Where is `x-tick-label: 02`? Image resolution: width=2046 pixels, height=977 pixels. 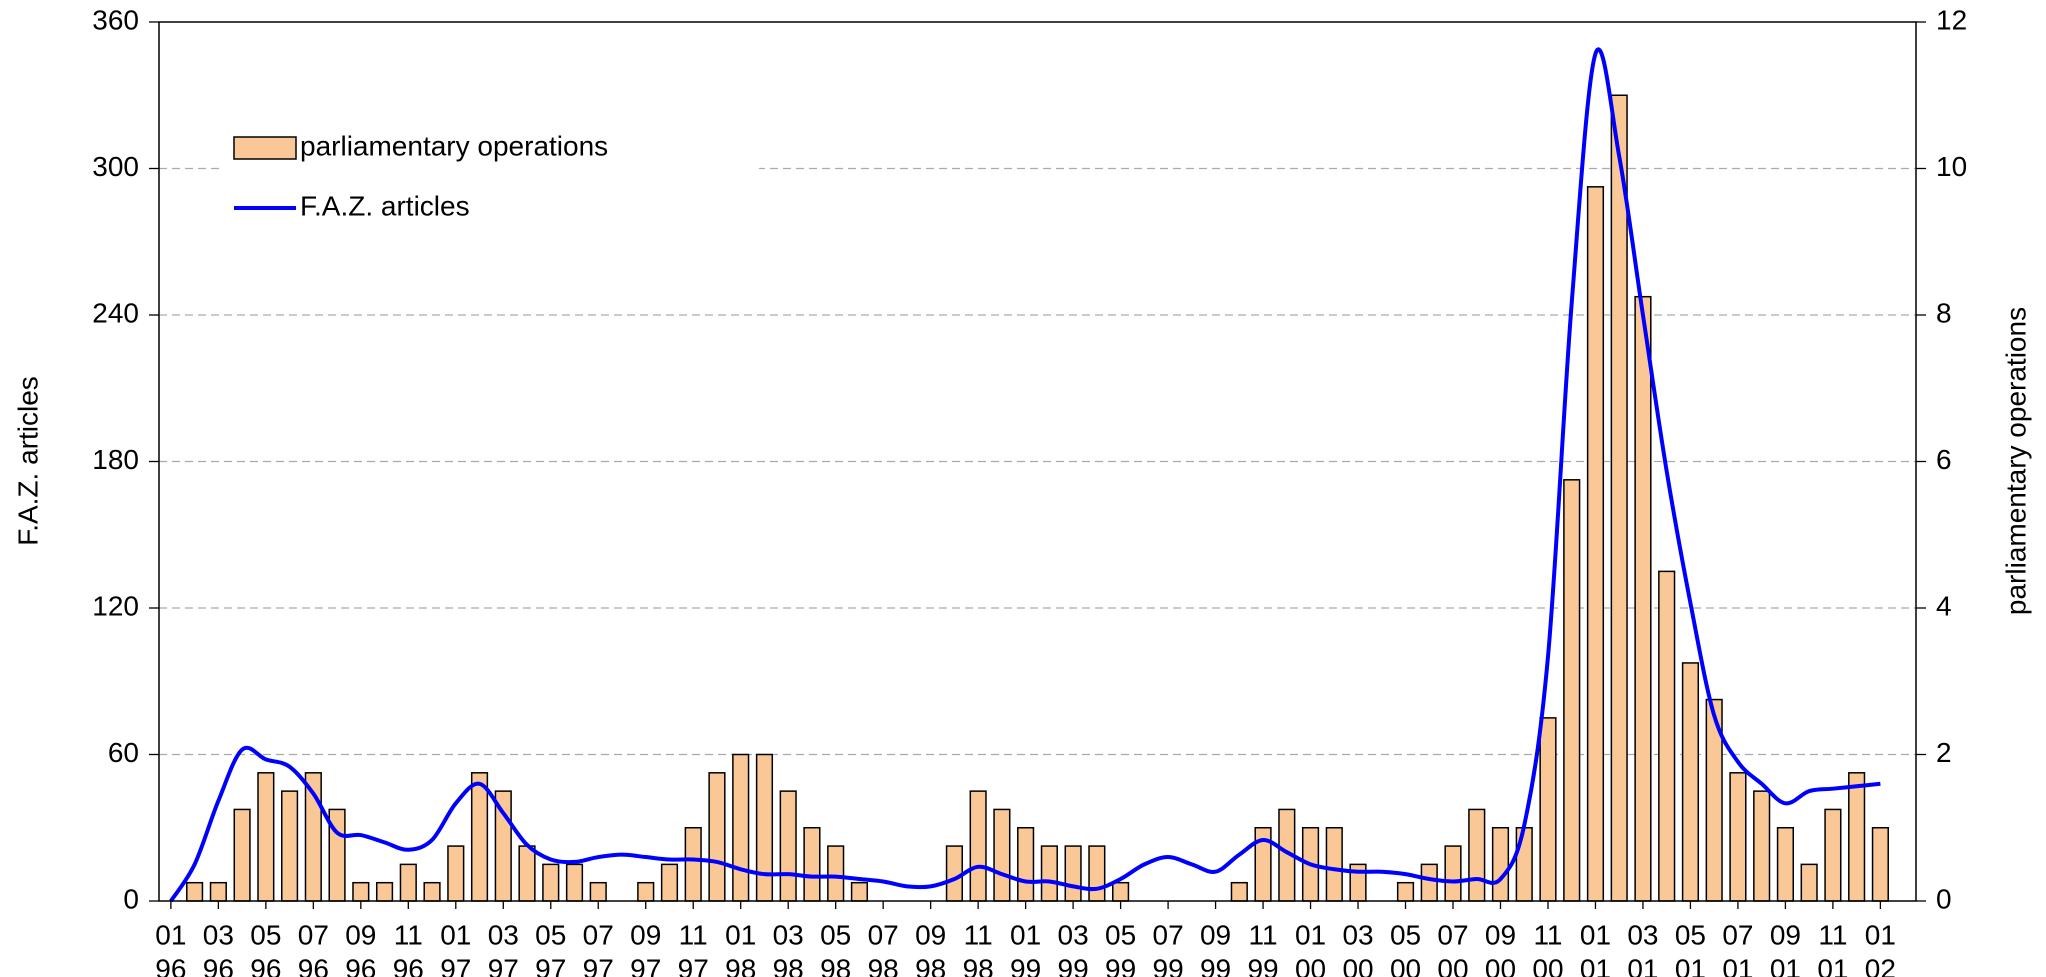
x-tick-label: 02 is located at coordinates (1880, 965).